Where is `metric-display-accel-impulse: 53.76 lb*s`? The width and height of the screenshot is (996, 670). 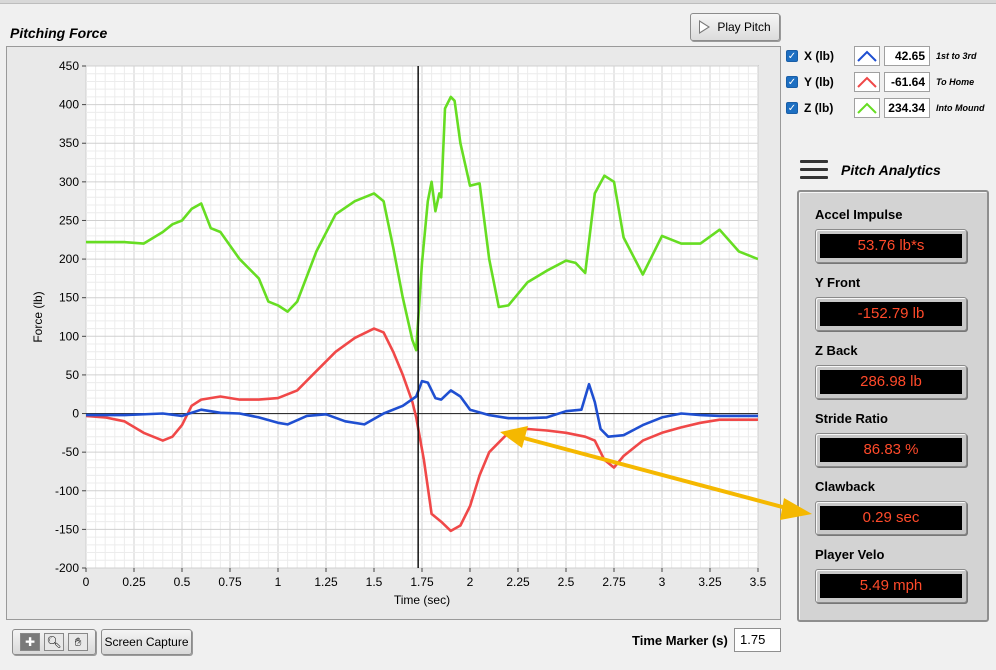
metric-display-accel-impulse: 53.76 lb*s is located at coordinates (891, 246).